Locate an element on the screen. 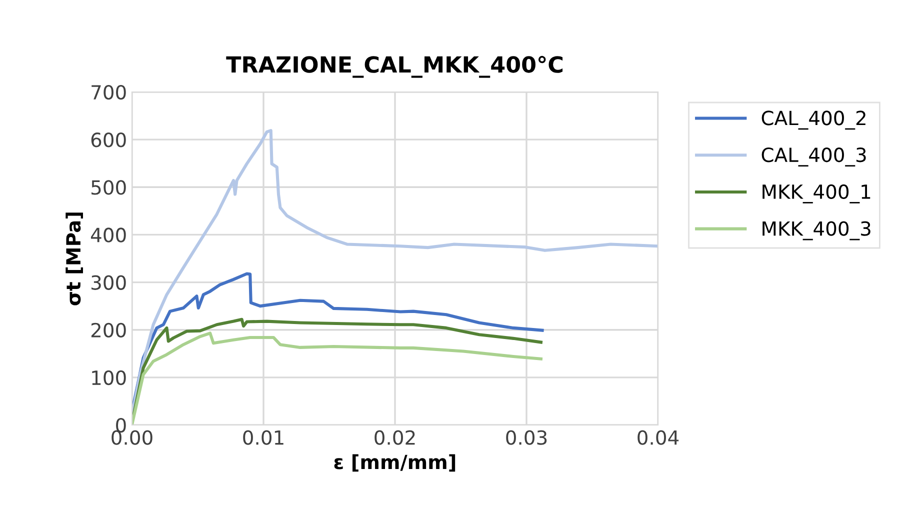  legend-label: MKK_400_1 is located at coordinates (816, 194).